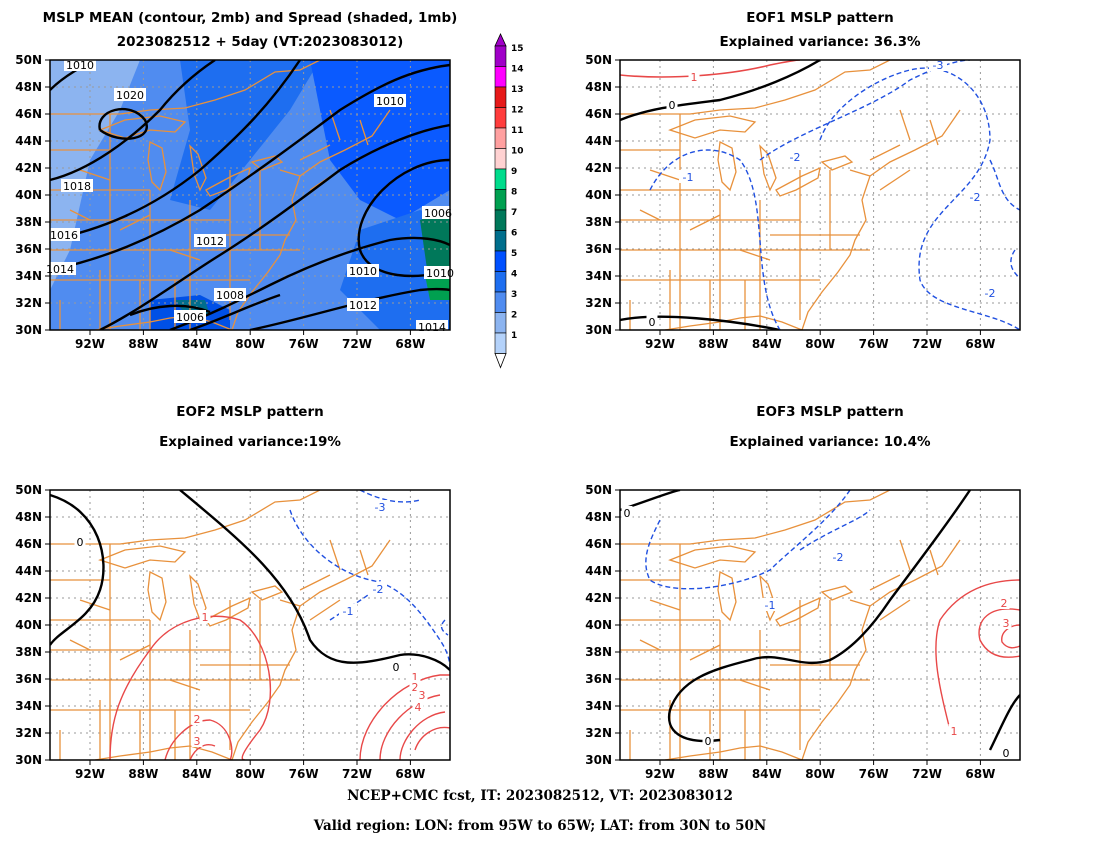  What do you see at coordinates (28, 652) in the screenshot?
I see `lat-tick-label: 38N` at bounding box center [28, 652].